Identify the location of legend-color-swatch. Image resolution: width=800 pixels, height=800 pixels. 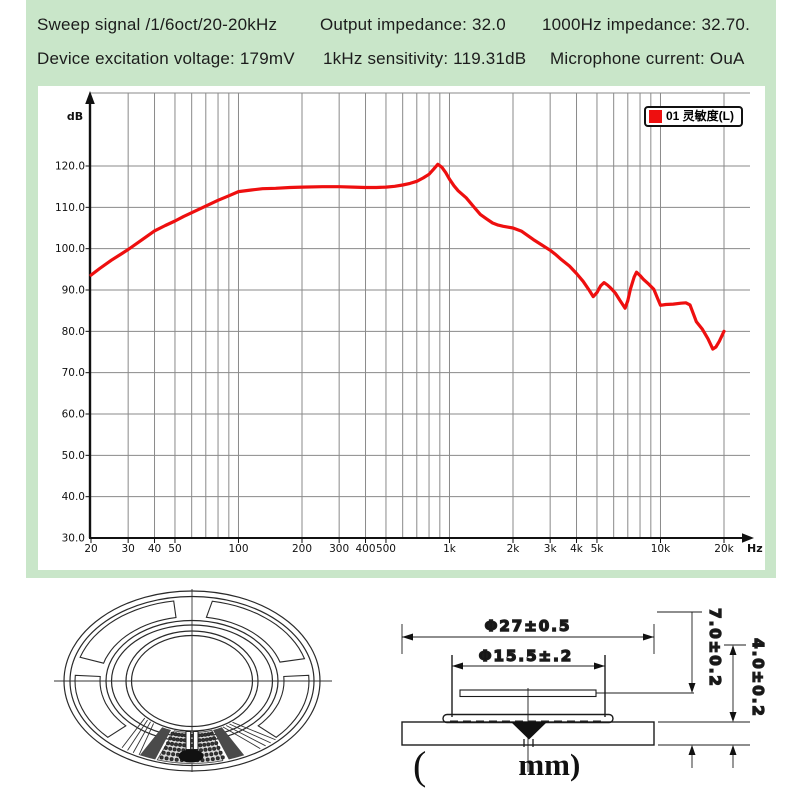
(655, 116).